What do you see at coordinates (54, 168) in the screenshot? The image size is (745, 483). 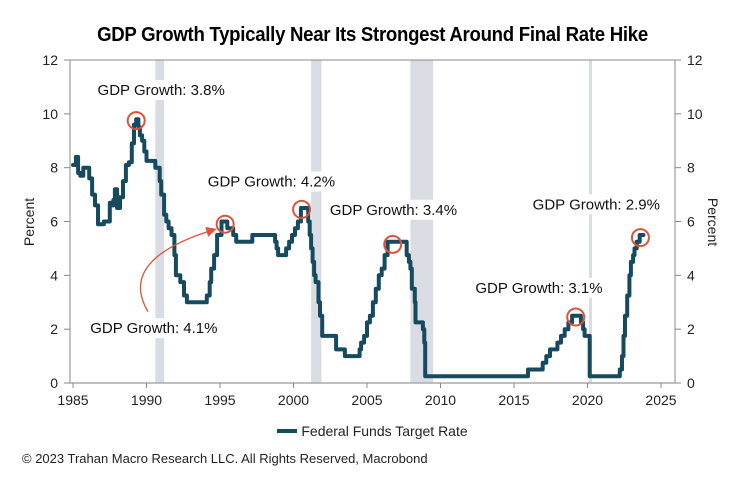 I see `y-tick-label-left: 8` at bounding box center [54, 168].